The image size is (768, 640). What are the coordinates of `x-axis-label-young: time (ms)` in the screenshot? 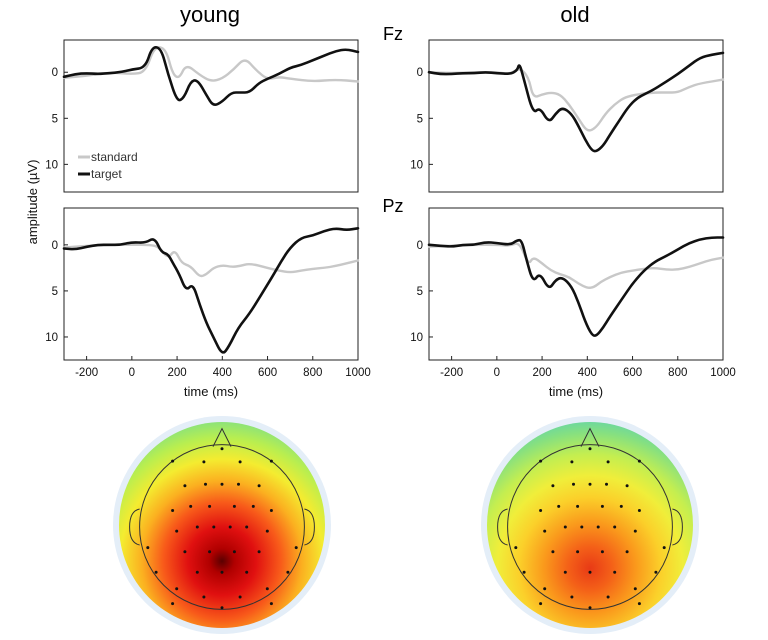 It's located at (211, 391).